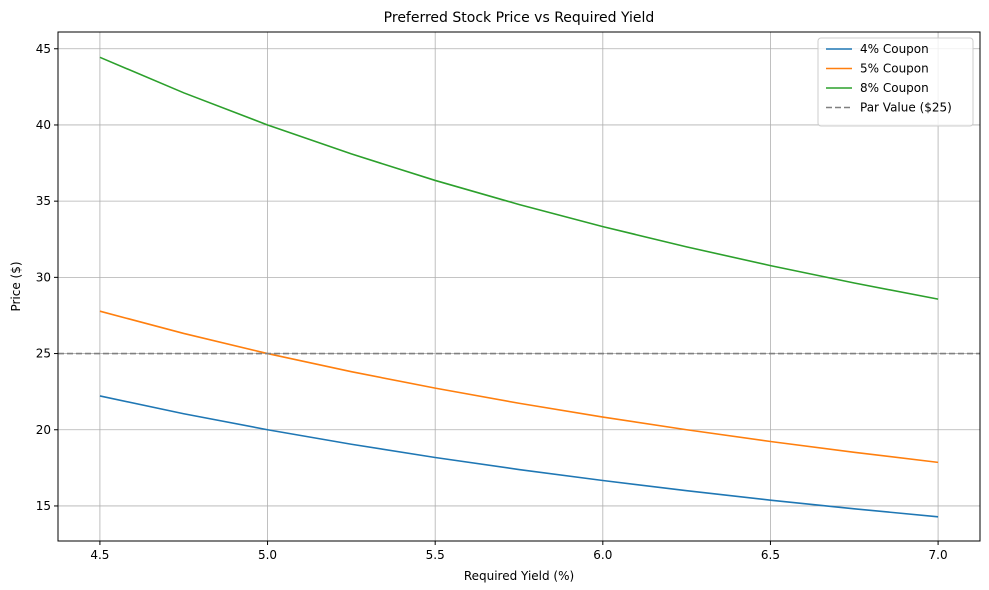 The image size is (989, 590). What do you see at coordinates (938, 555) in the screenshot?
I see `x-tick-label: 7.0` at bounding box center [938, 555].